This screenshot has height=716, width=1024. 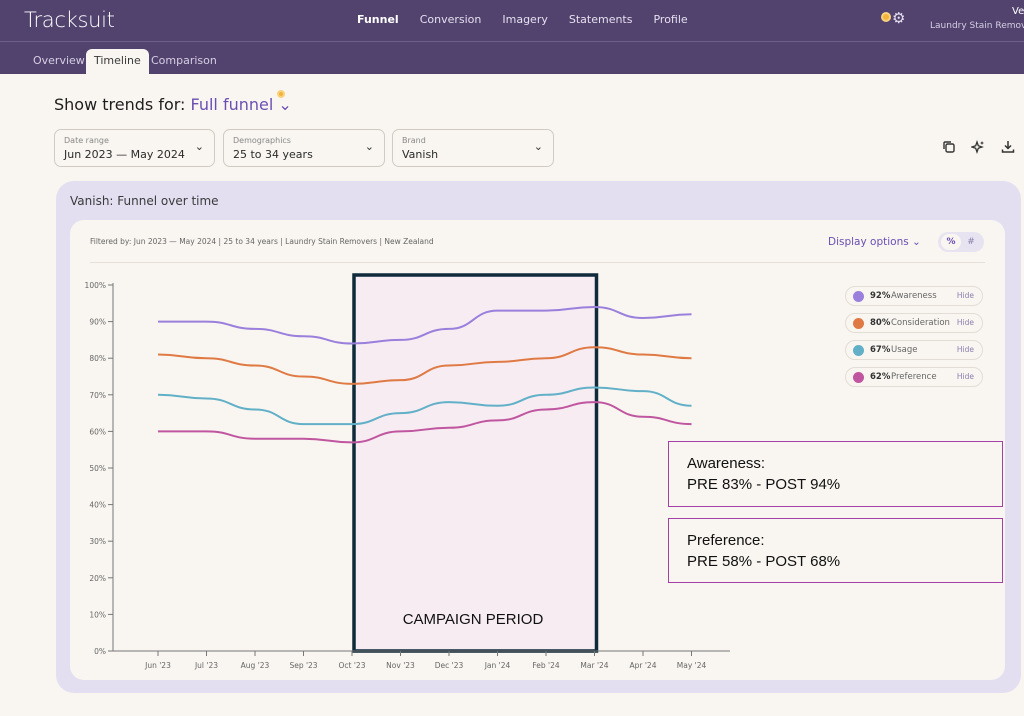 I want to click on legend-name: Usage, so click(x=904, y=350).